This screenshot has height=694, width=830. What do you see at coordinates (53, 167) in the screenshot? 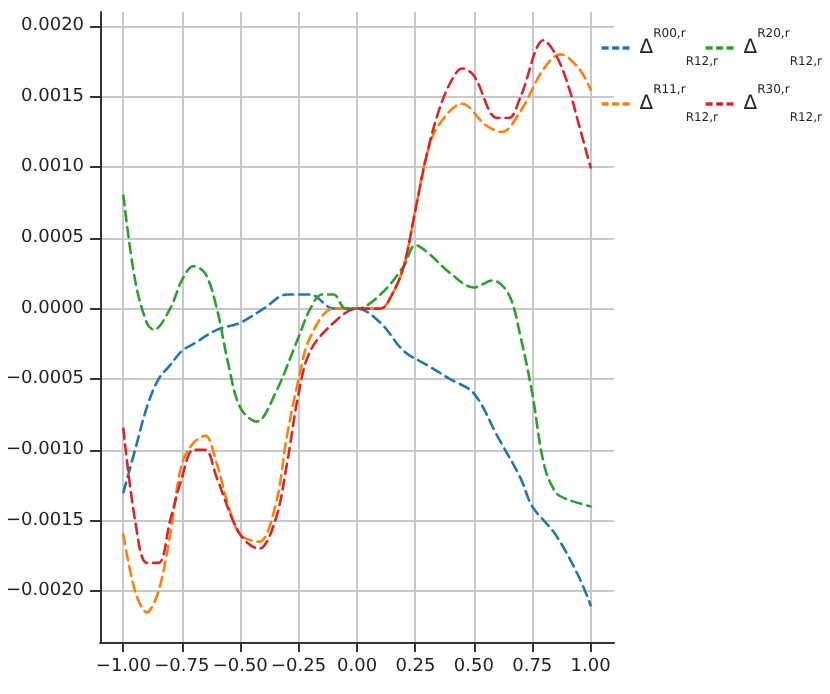
I see `y-tick-label: 0.0010` at bounding box center [53, 167].